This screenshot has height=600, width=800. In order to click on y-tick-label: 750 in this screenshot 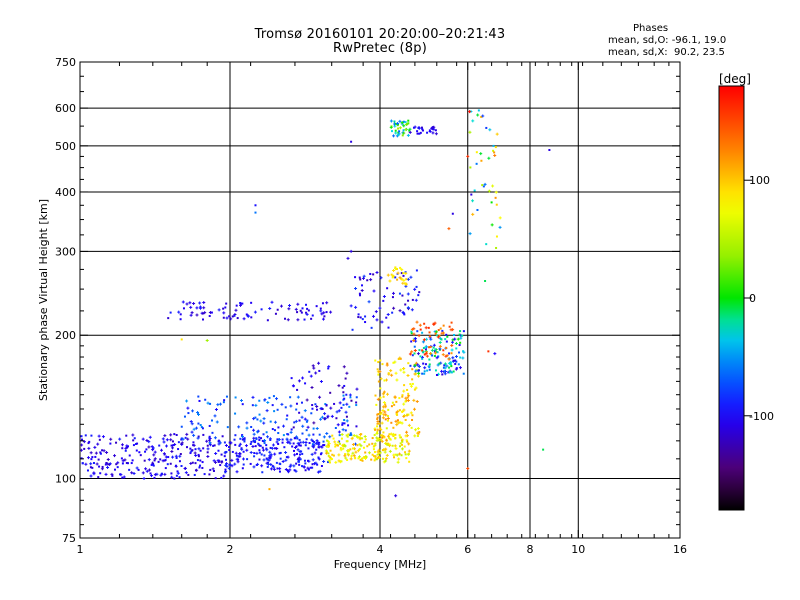, I will do `click(65, 62)`.